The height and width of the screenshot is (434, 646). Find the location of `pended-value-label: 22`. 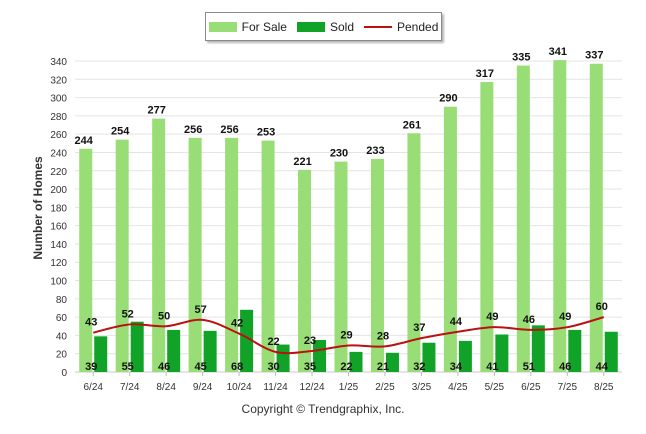

pended-value-label: 22 is located at coordinates (273, 342).